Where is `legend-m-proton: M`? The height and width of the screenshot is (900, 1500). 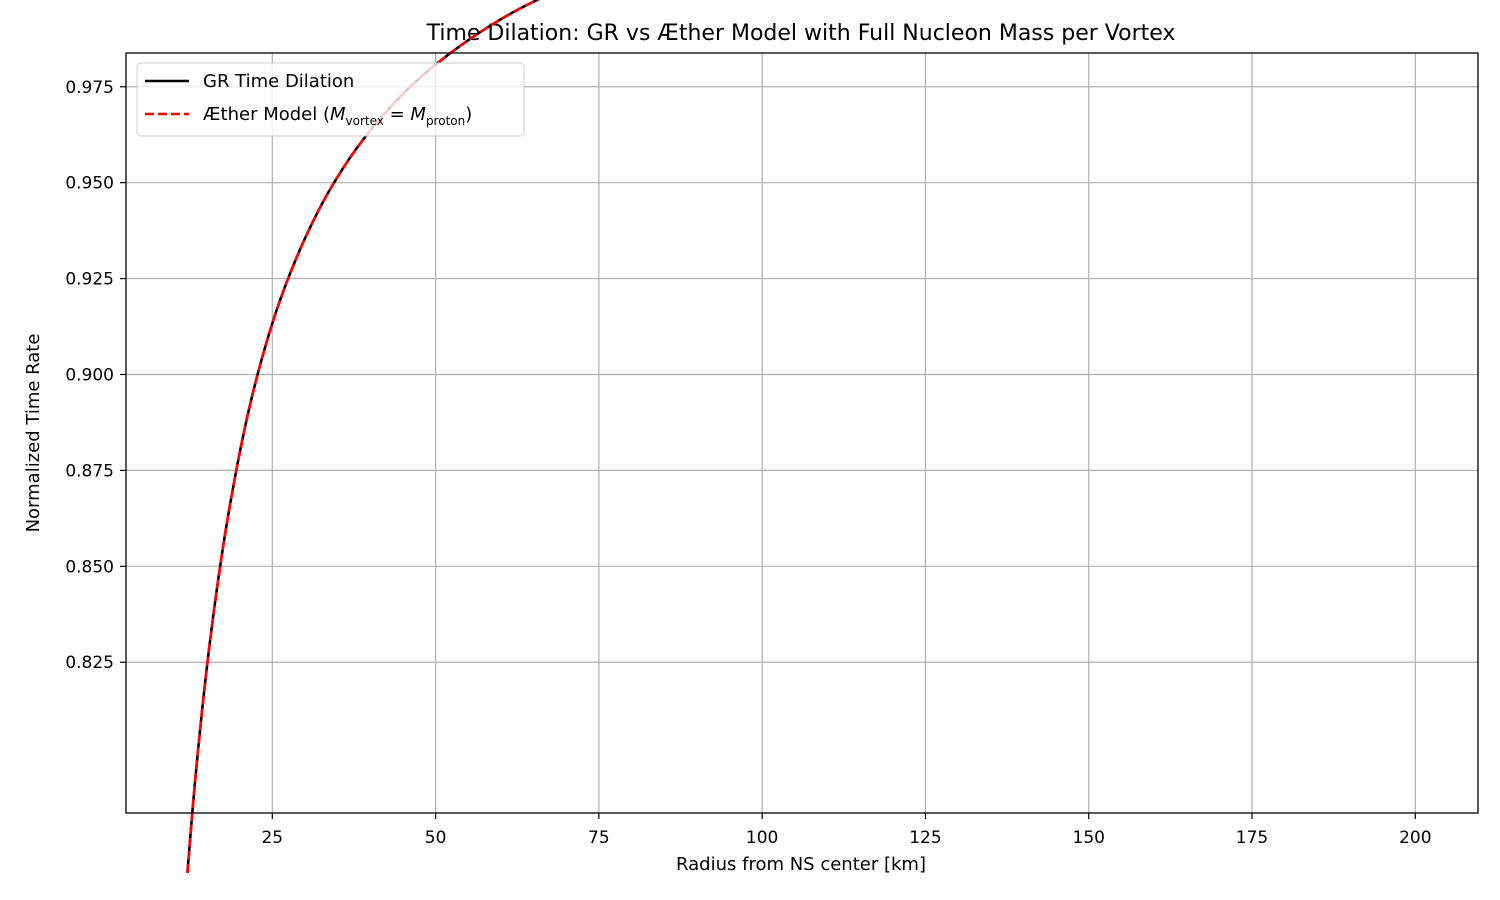 legend-m-proton: M is located at coordinates (418, 114).